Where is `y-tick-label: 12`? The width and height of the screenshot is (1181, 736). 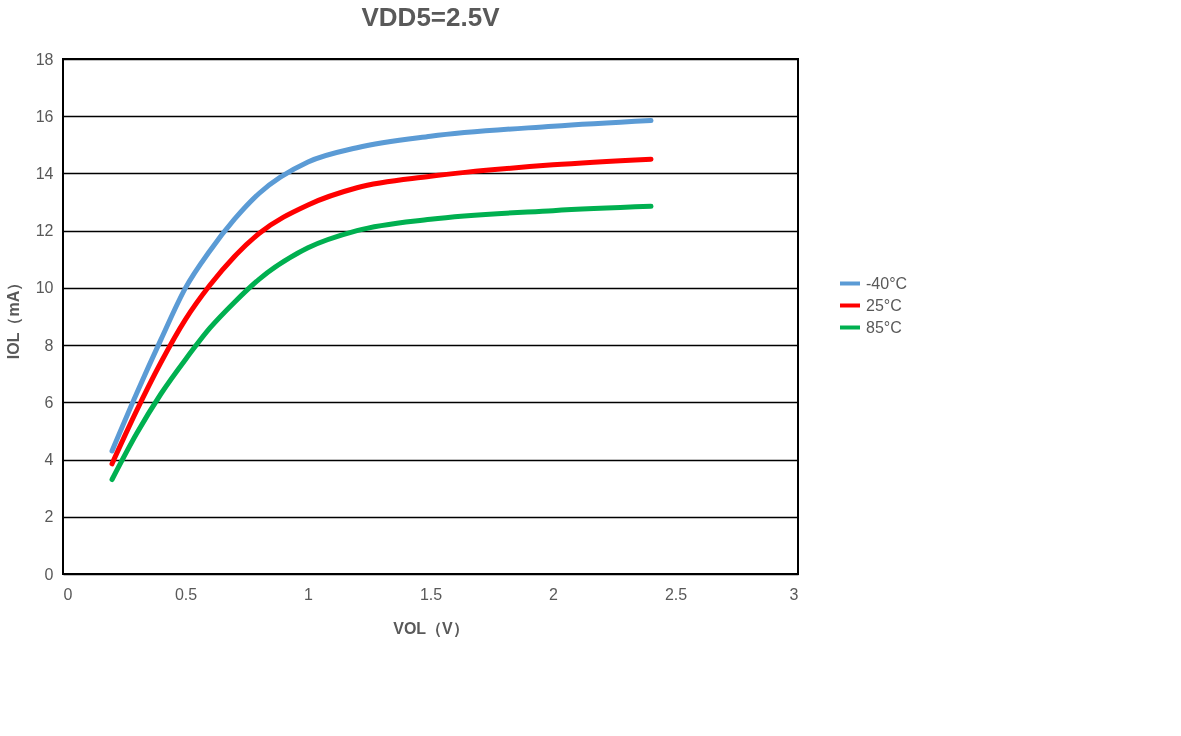 y-tick-label: 12 is located at coordinates (44, 231).